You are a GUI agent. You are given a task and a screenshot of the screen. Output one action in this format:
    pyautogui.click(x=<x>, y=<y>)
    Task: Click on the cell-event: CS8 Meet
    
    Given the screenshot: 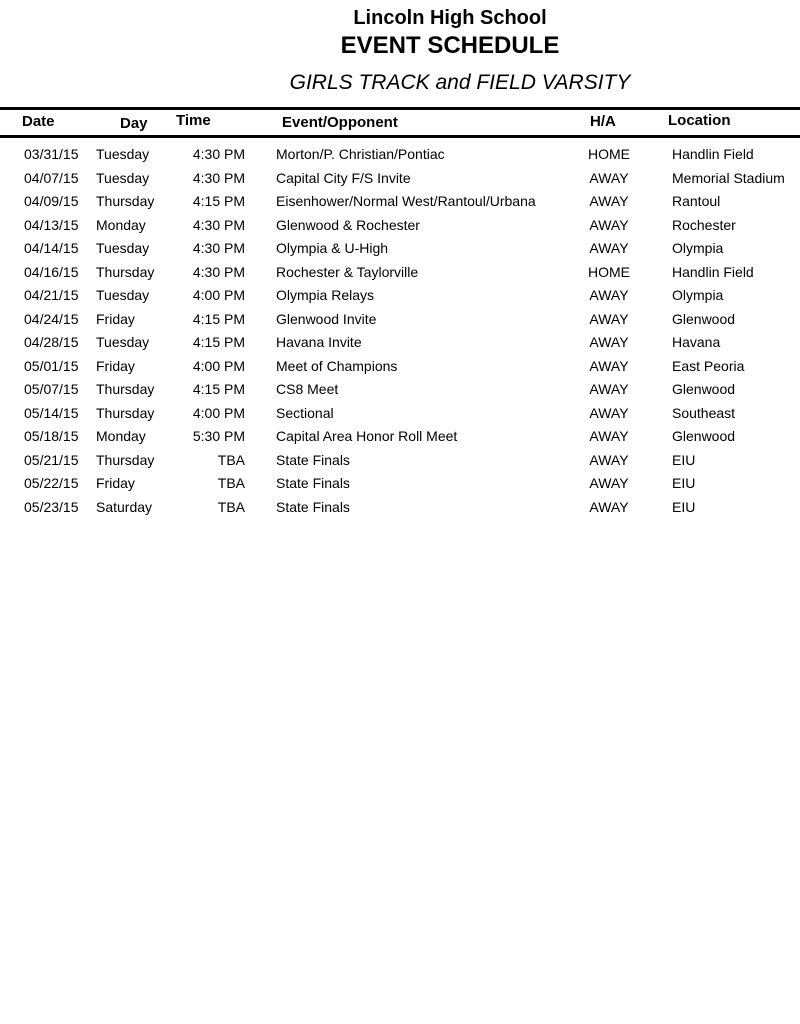 What is the action you would take?
    pyautogui.click(x=307, y=389)
    